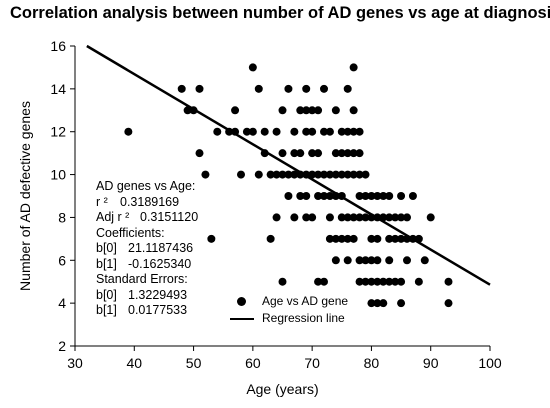 The height and width of the screenshot is (408, 550). What do you see at coordinates (75, 363) in the screenshot?
I see `x-tick-label: 30` at bounding box center [75, 363].